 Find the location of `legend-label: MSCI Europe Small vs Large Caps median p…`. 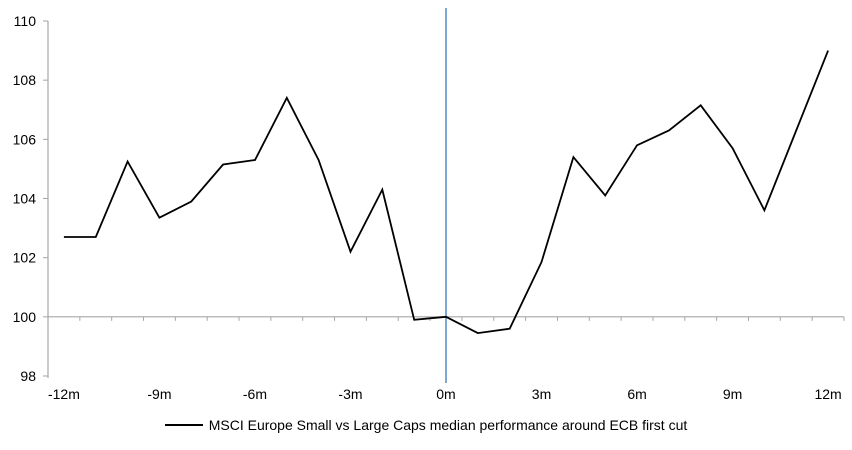

legend-label: MSCI Europe Small vs Large Caps median p… is located at coordinates (448, 425).